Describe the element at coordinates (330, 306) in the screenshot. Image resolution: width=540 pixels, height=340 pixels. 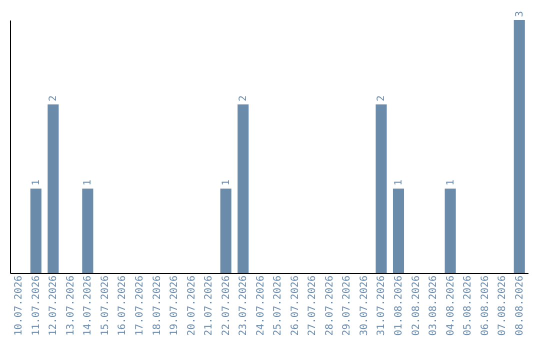
I see `x-tick-label: 28.07.2026` at that location.